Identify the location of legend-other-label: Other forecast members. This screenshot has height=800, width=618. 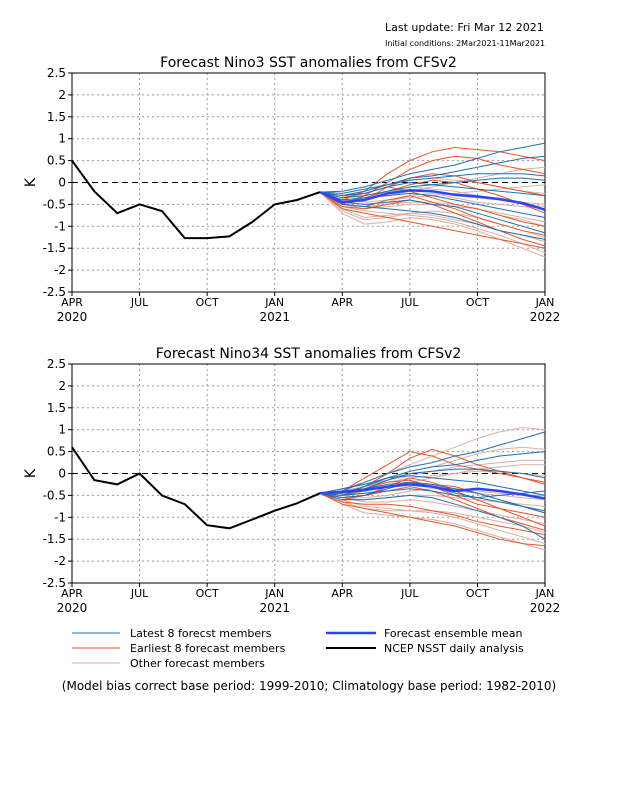
(197, 663).